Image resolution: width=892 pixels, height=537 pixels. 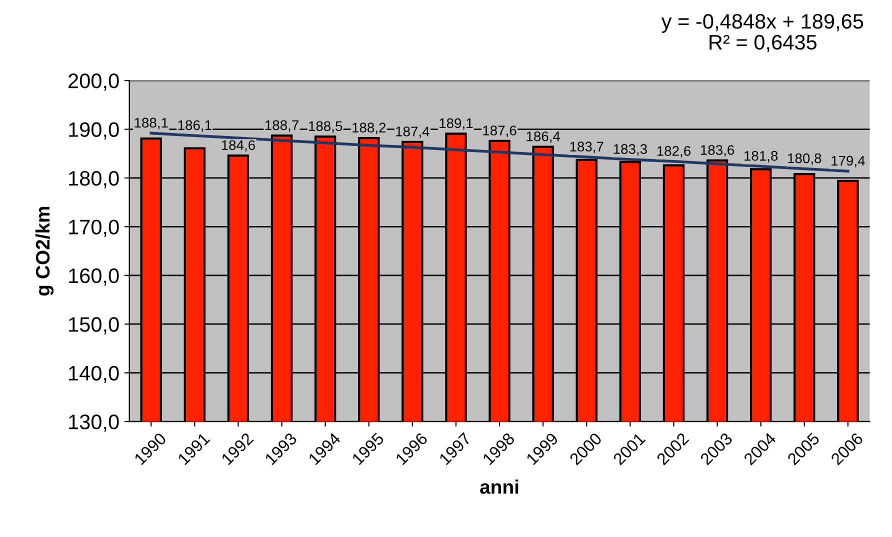 I want to click on x-axis-title: anni, so click(x=499, y=487).